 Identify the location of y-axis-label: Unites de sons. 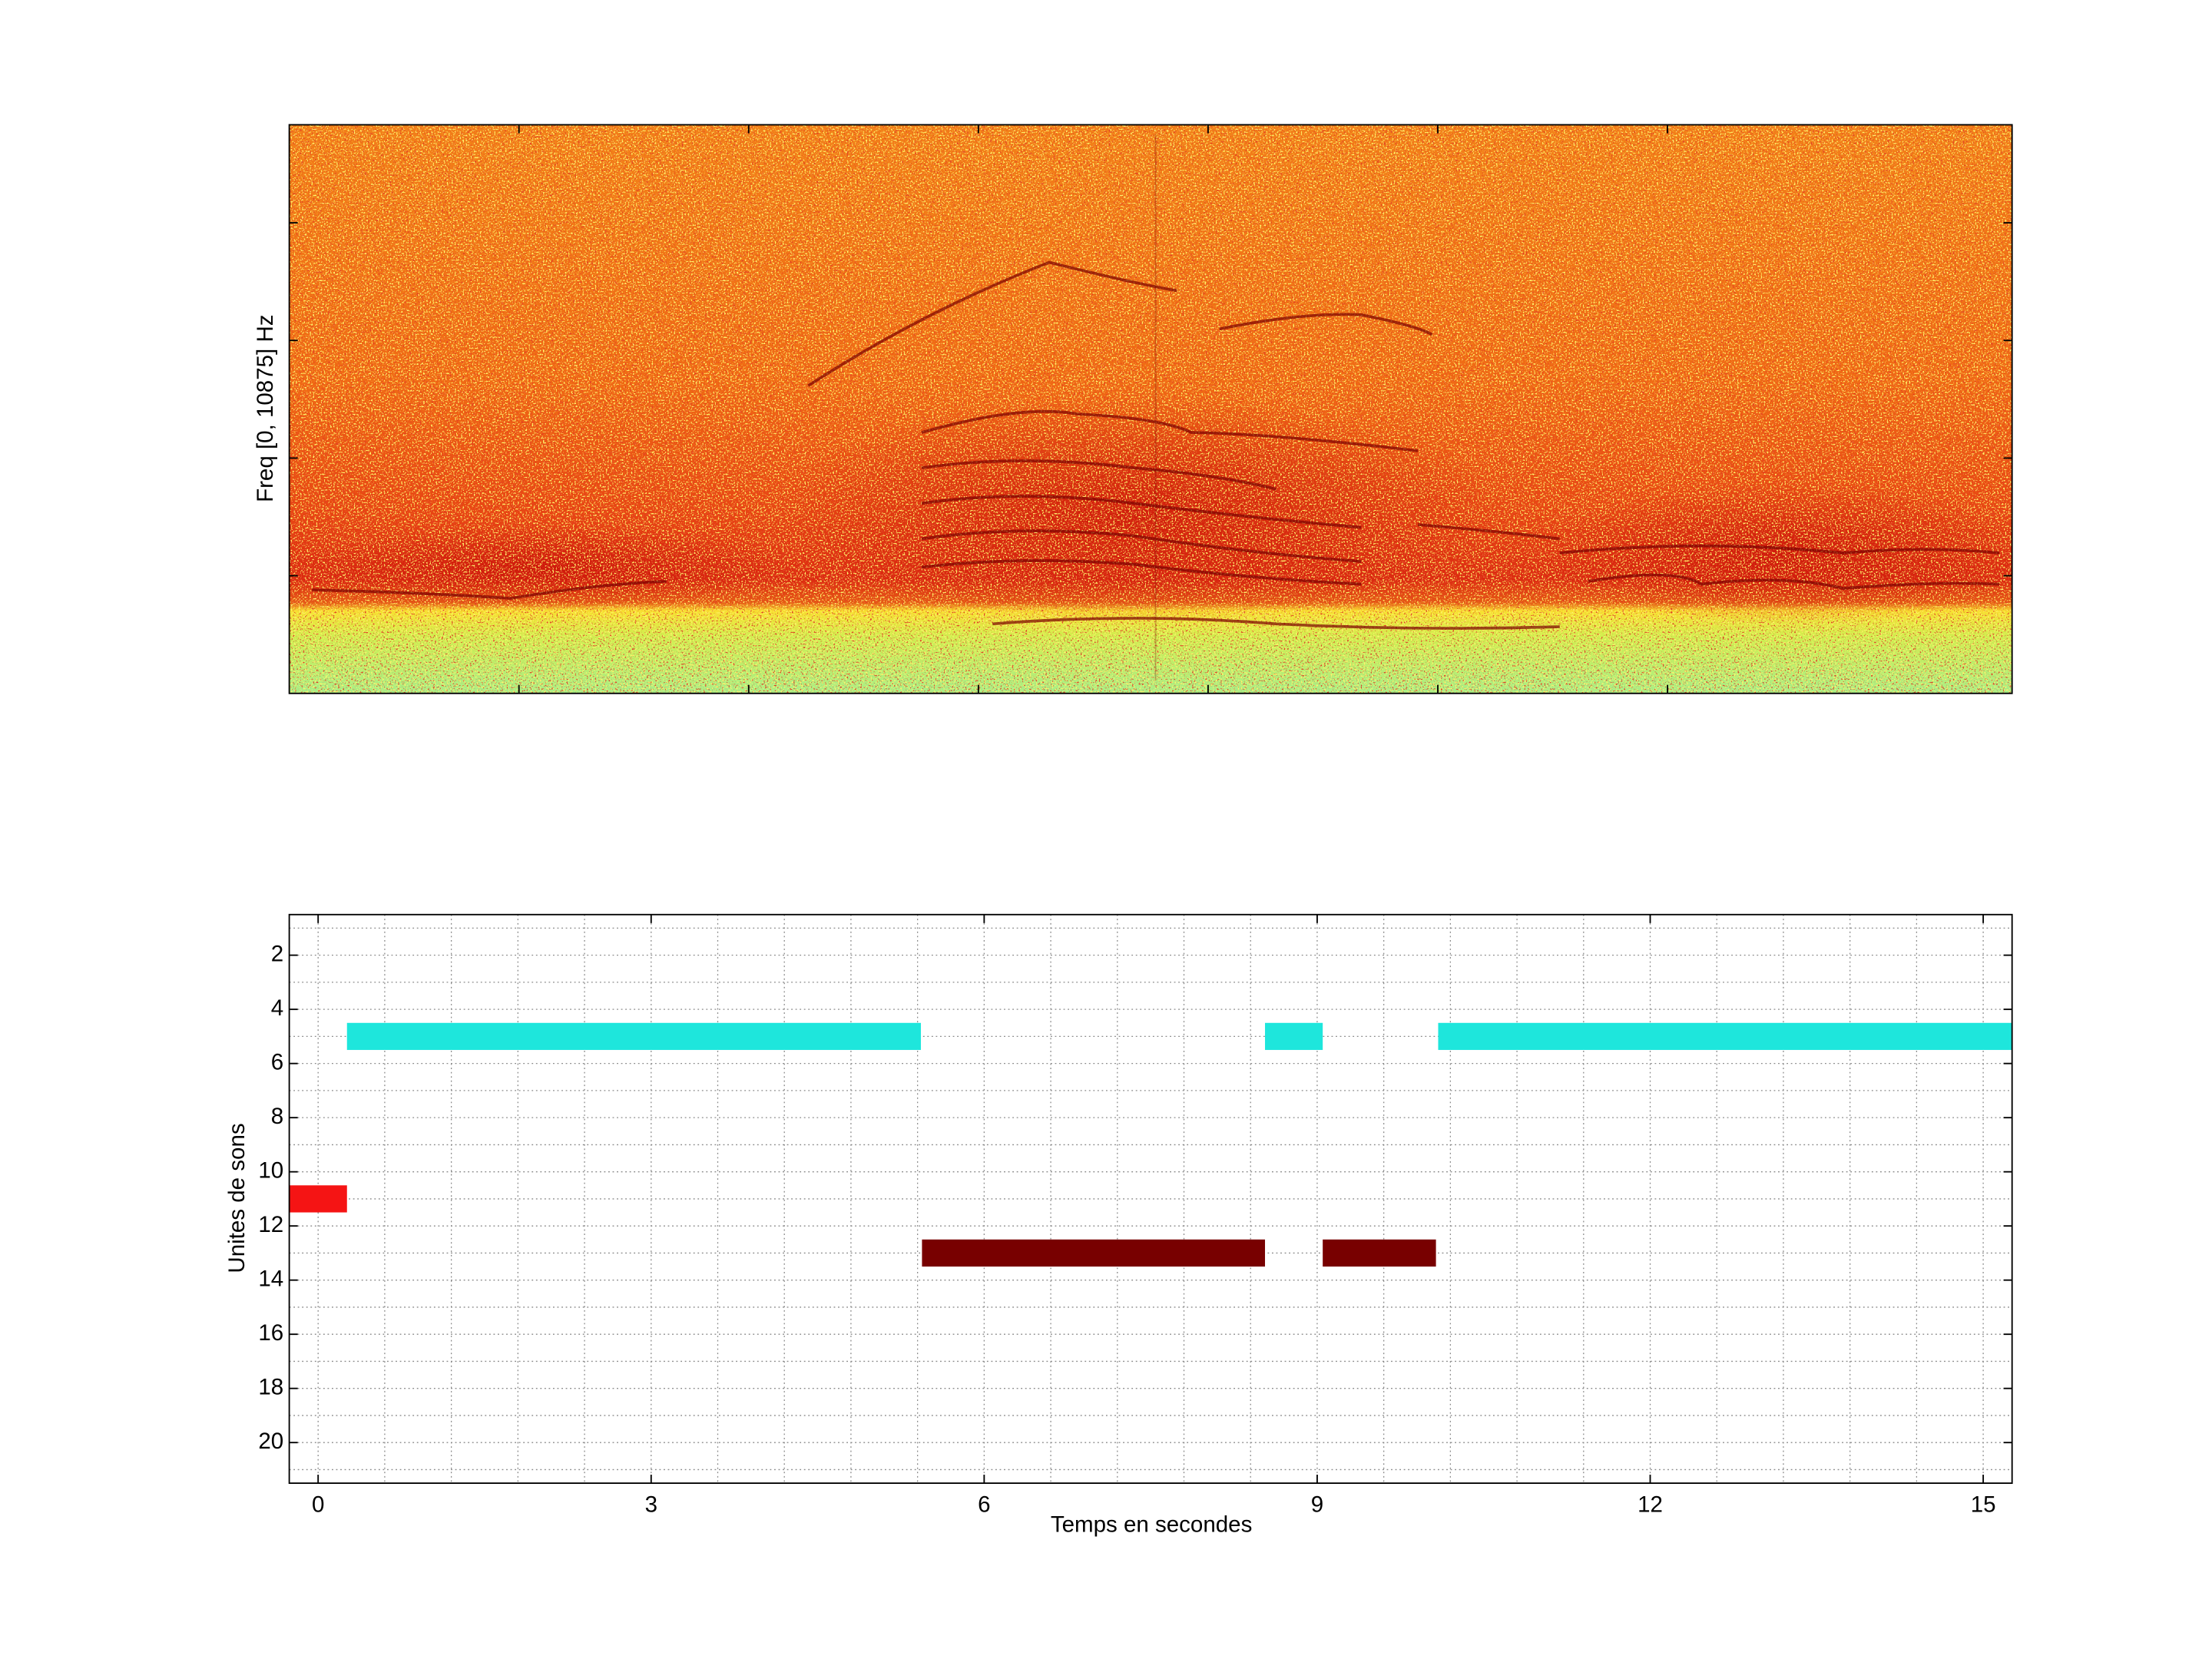
(237, 1198).